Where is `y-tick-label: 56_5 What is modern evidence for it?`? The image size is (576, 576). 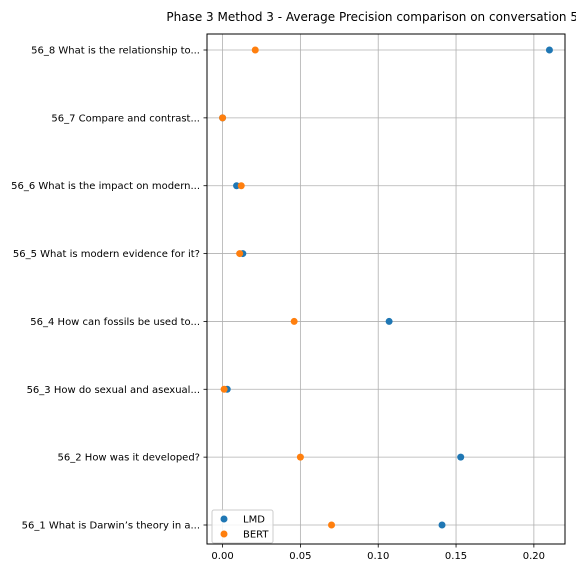 y-tick-label: 56_5 What is modern evidence for it? is located at coordinates (106, 254).